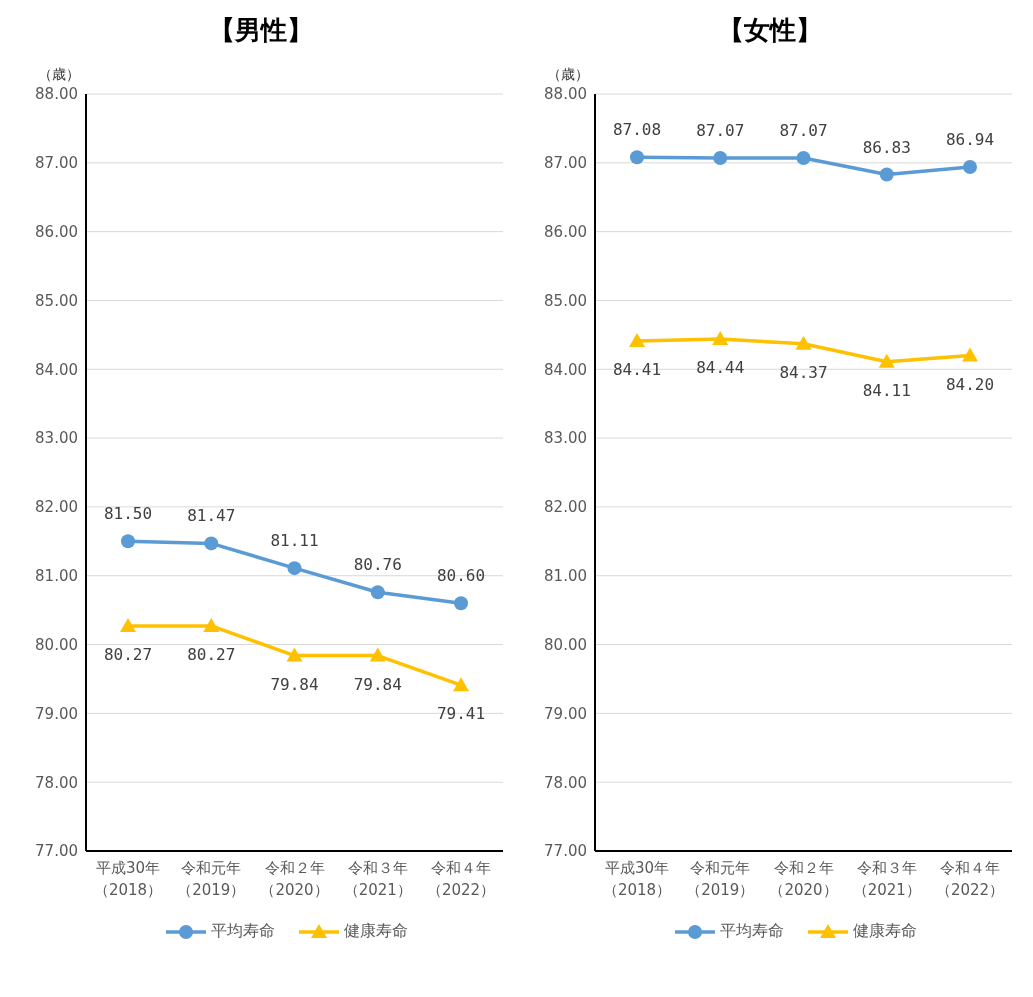 The height and width of the screenshot is (997, 1033). I want to click on data-label: 81.11, so click(294, 541).